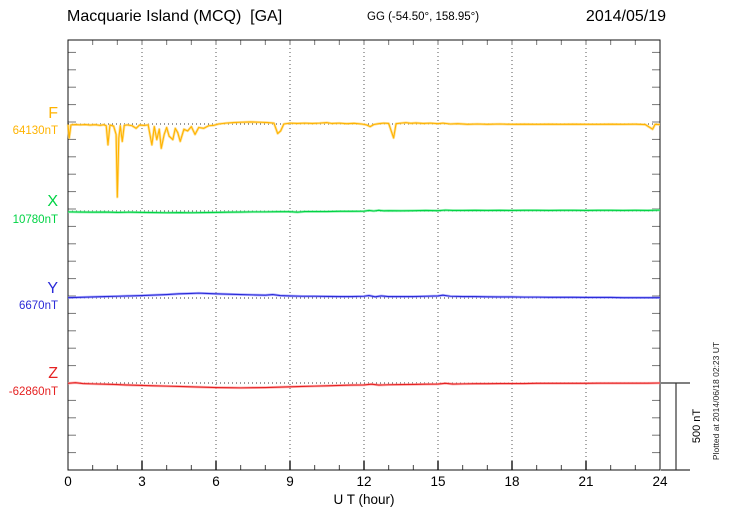 This screenshot has width=730, height=520. I want to click on x-tick-label: 15, so click(438, 481).